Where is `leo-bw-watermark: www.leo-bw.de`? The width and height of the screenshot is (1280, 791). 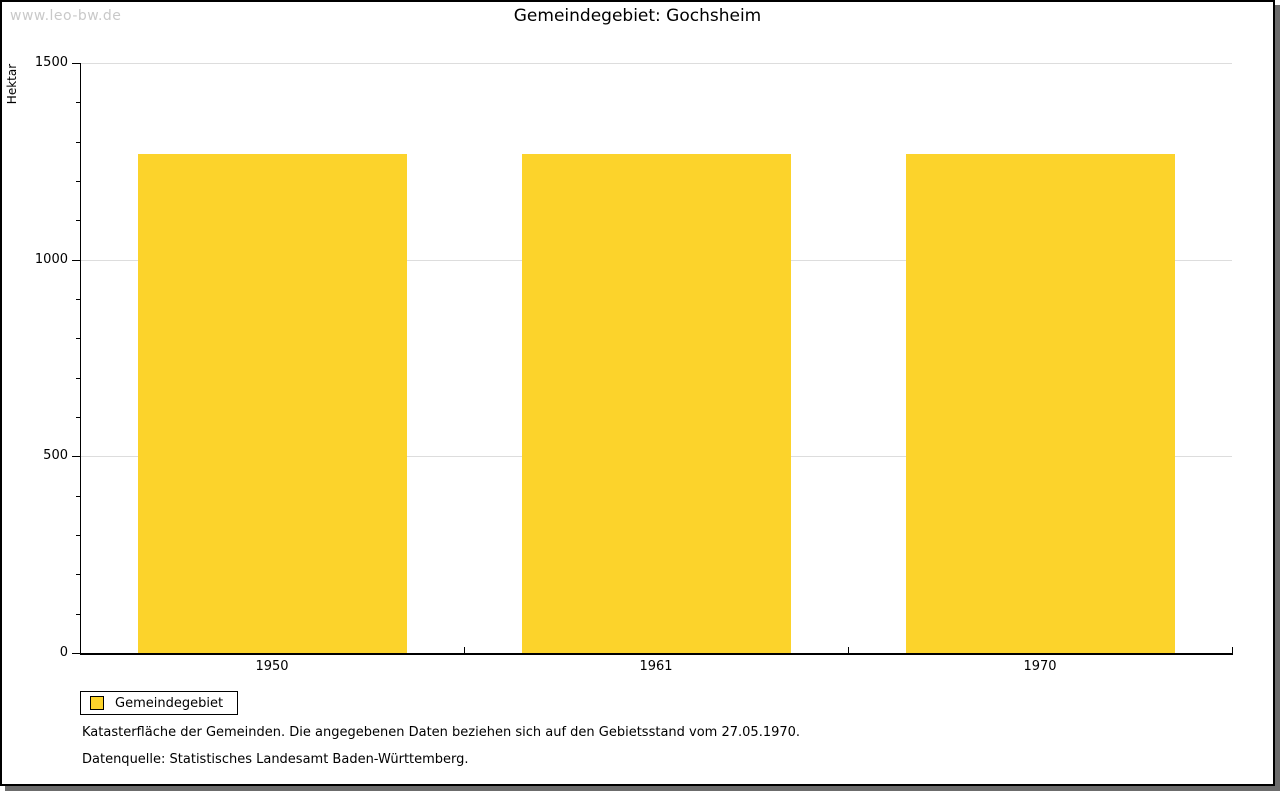 leo-bw-watermark: www.leo-bw.de is located at coordinates (66, 16).